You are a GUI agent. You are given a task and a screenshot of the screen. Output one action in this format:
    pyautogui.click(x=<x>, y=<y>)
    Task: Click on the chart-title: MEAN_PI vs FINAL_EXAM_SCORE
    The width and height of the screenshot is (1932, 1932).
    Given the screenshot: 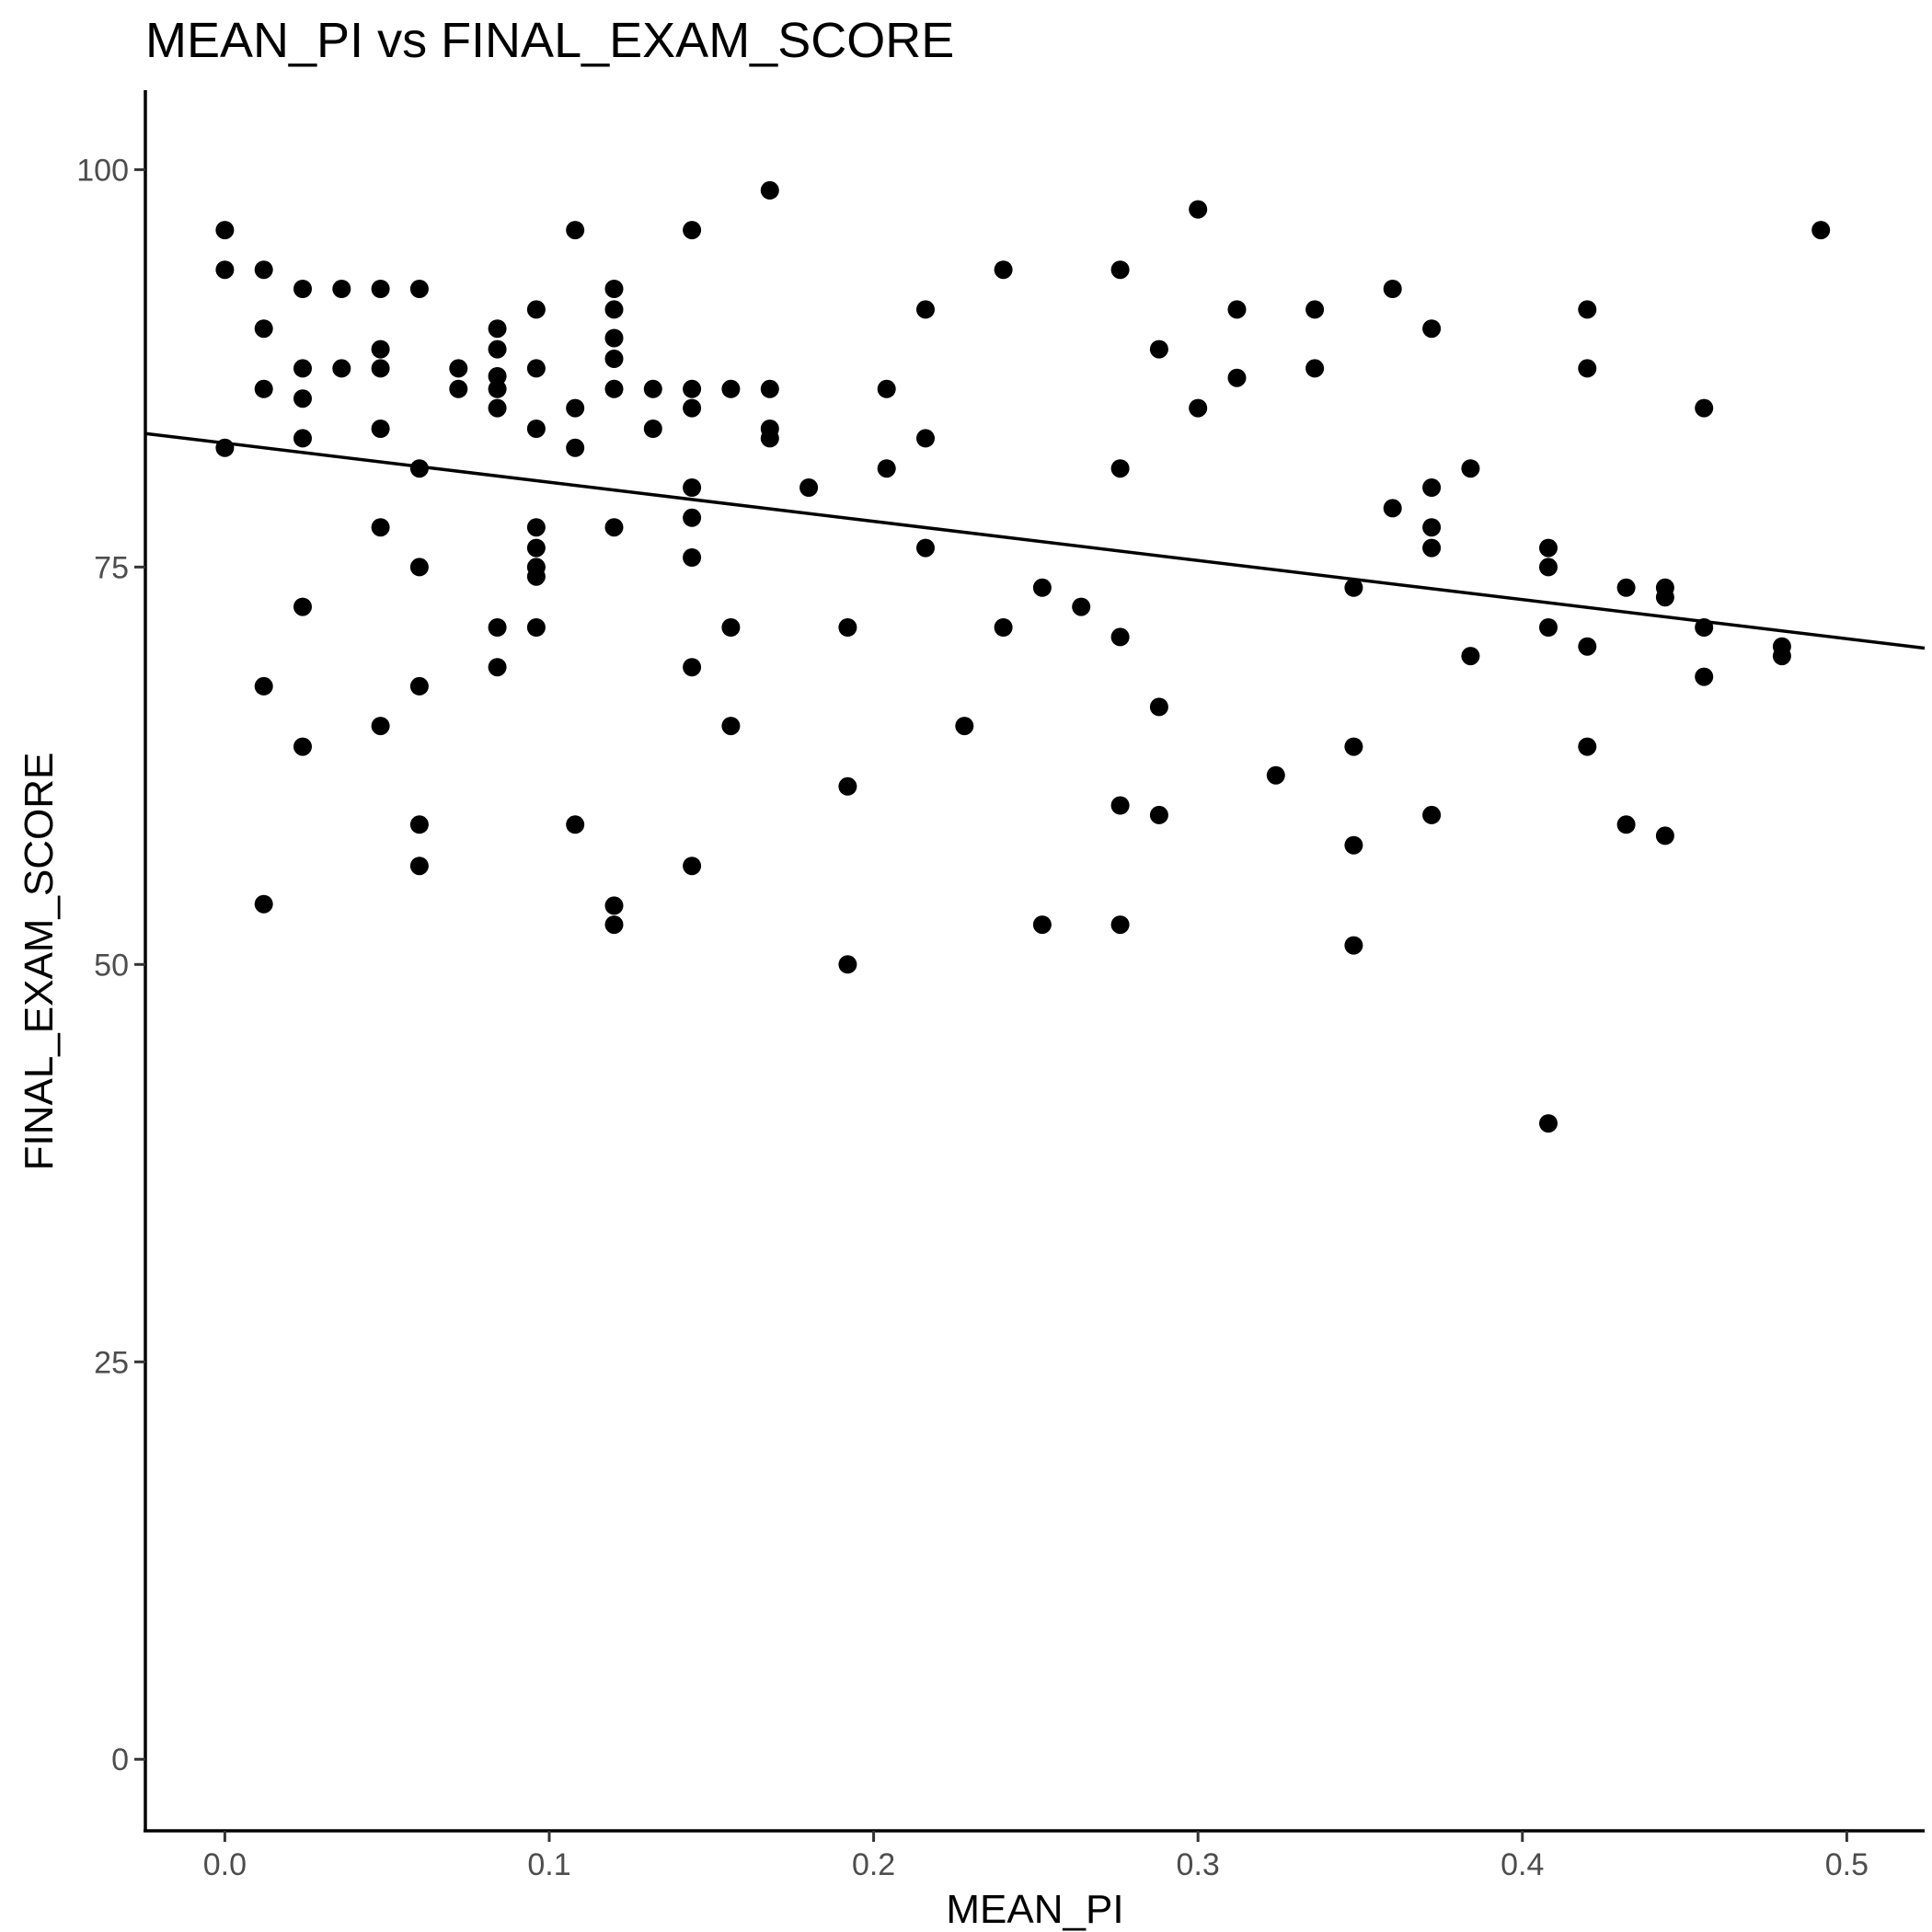 What is the action you would take?
    pyautogui.click(x=549, y=40)
    